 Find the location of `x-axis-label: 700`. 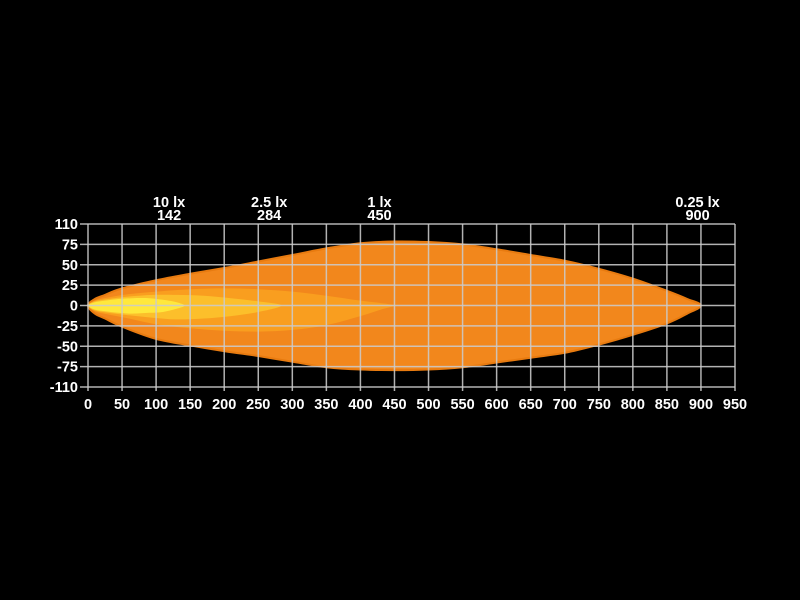

x-axis-label: 700 is located at coordinates (565, 405).